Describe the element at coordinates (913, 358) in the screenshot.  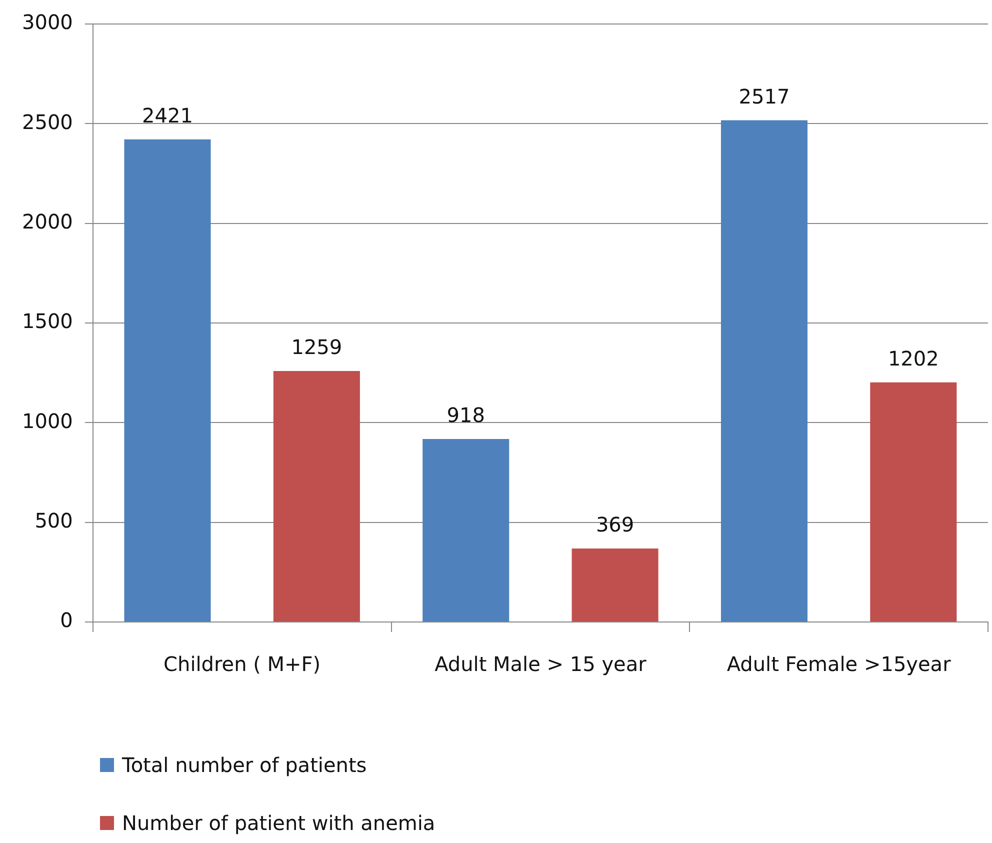
I see `data-label: 1202` at that location.